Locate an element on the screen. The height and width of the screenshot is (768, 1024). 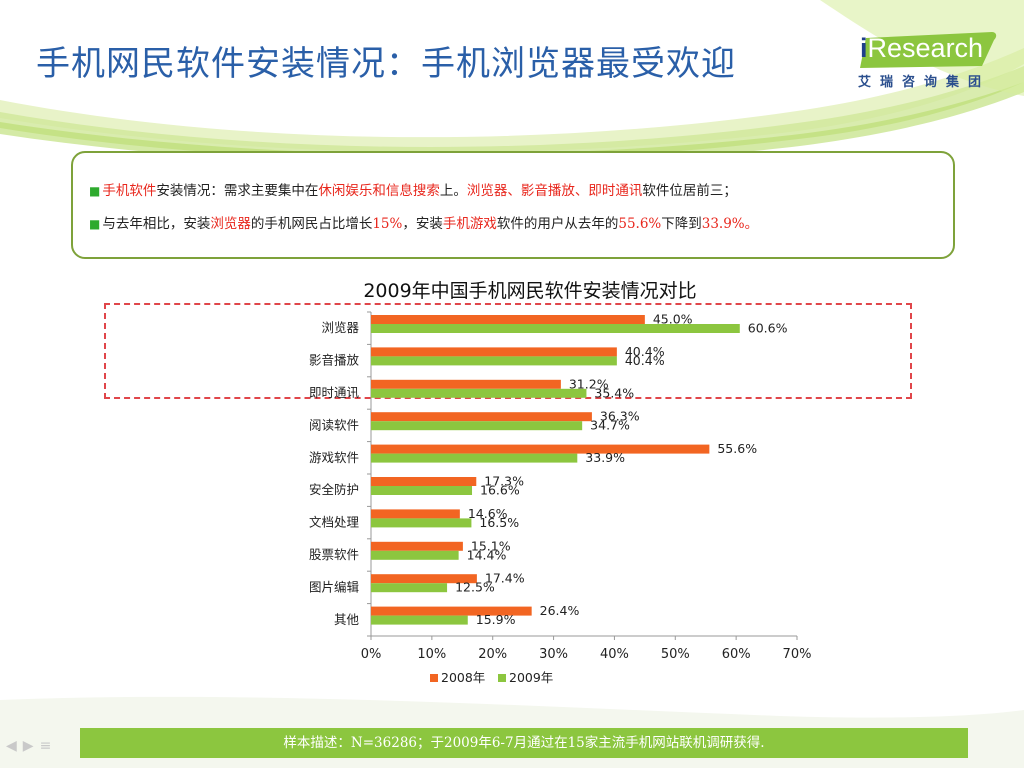
summary-line2-segment-1: 浏览器 is located at coordinates (230, 224).